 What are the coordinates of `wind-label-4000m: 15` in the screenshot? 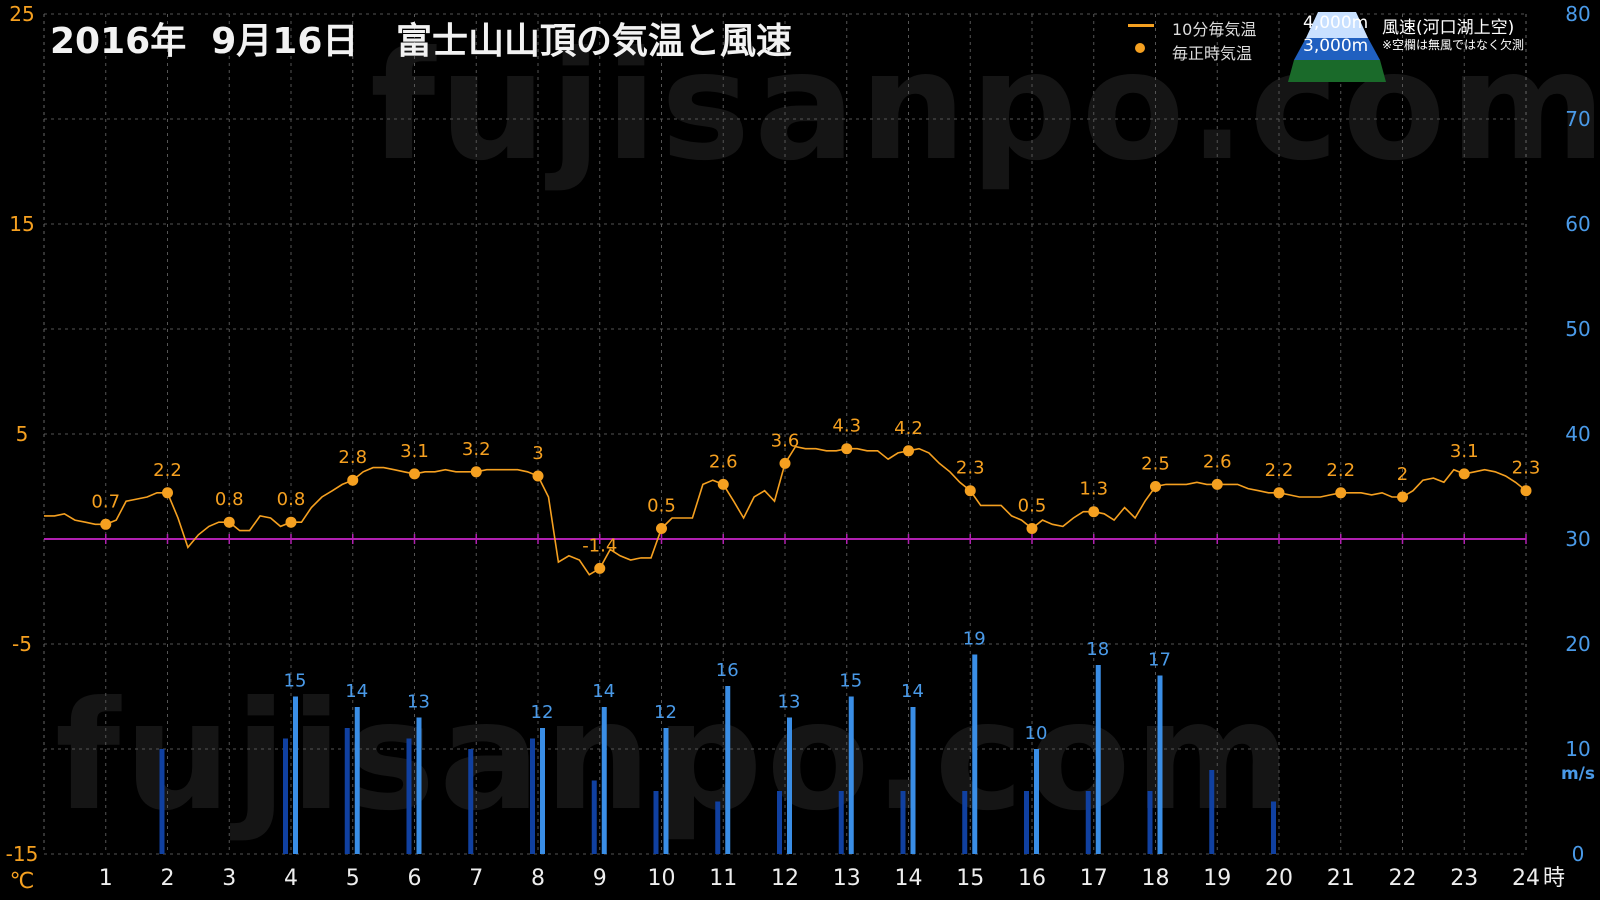 It's located at (295, 681).